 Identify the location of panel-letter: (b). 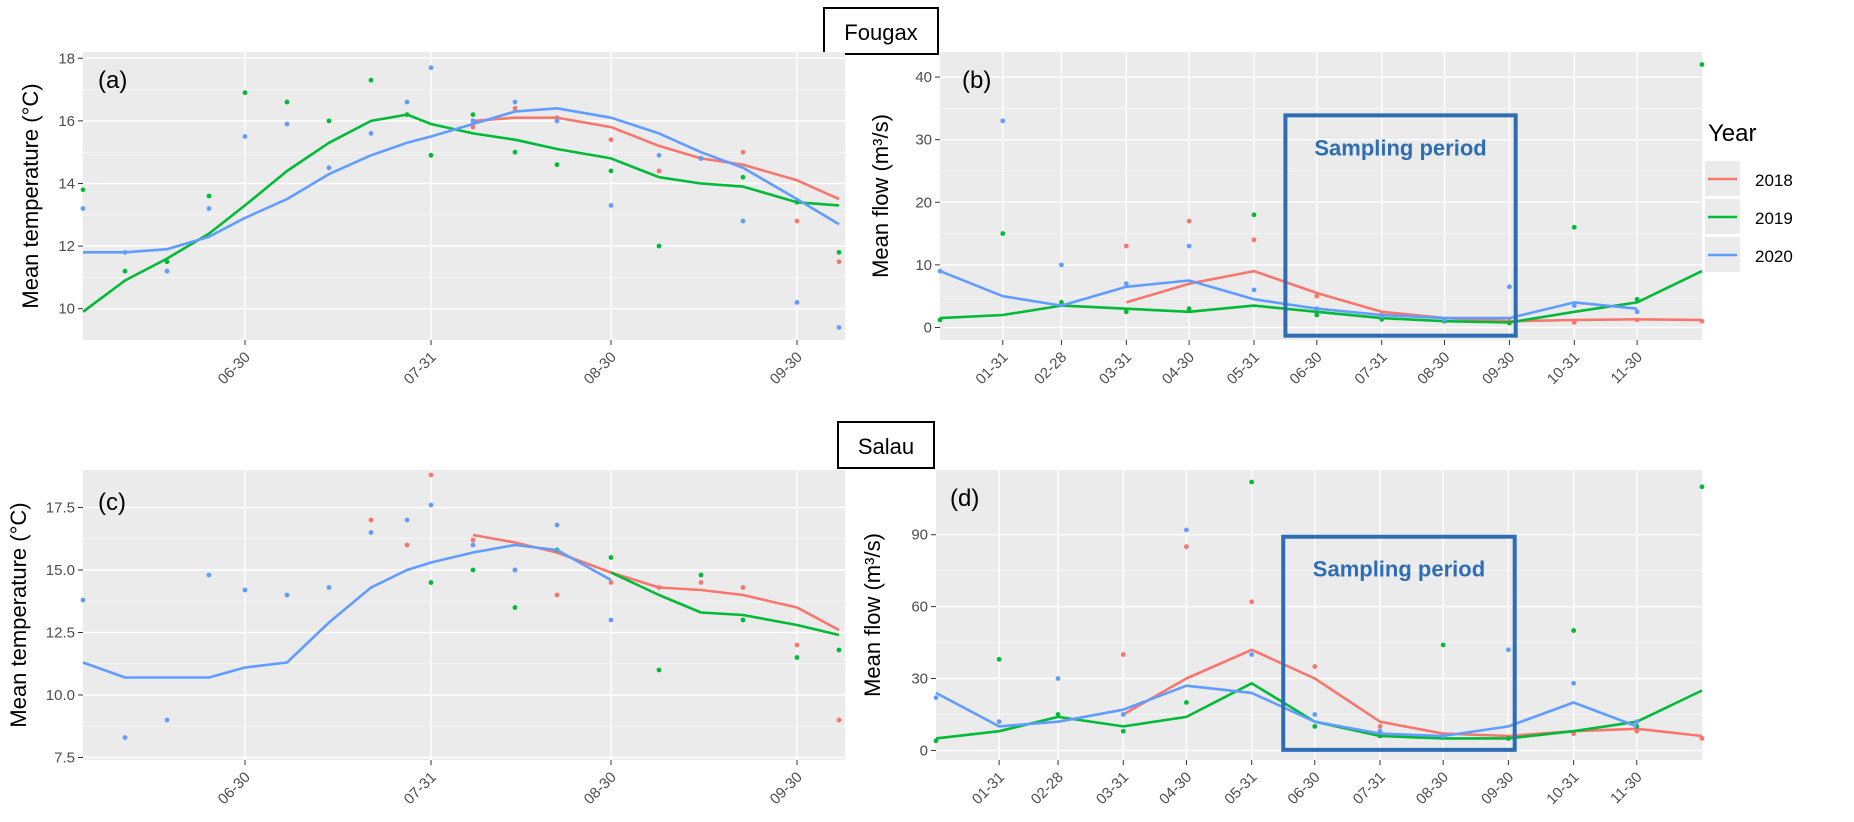
(976, 80).